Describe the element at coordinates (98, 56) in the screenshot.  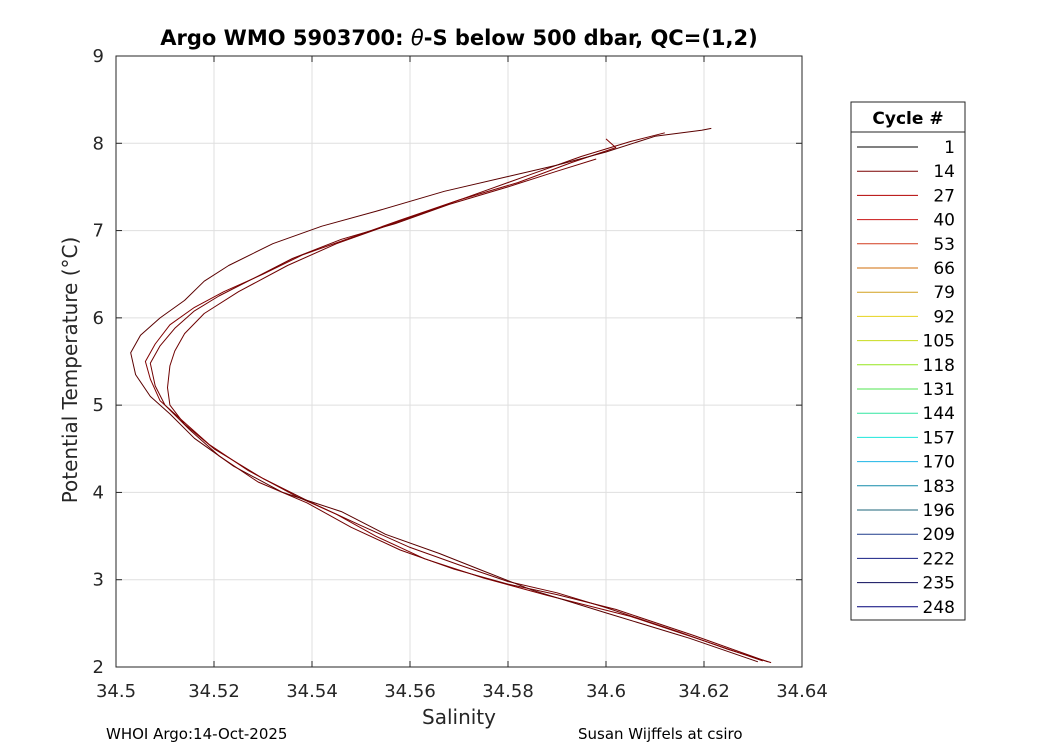
I see `y-tick-label: 9` at that location.